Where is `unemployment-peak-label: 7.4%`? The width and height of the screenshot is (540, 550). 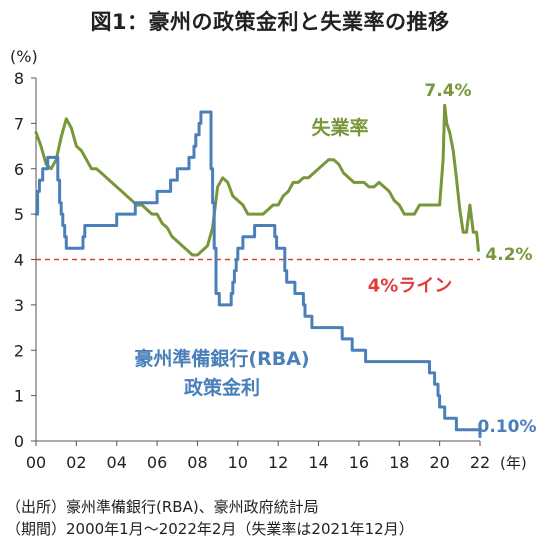 unemployment-peak-label: 7.4% is located at coordinates (447, 91).